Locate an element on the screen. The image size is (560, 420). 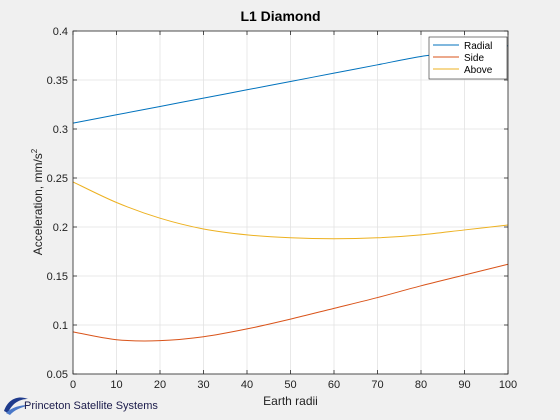
legend-label-above: Above is located at coordinates (478, 70).